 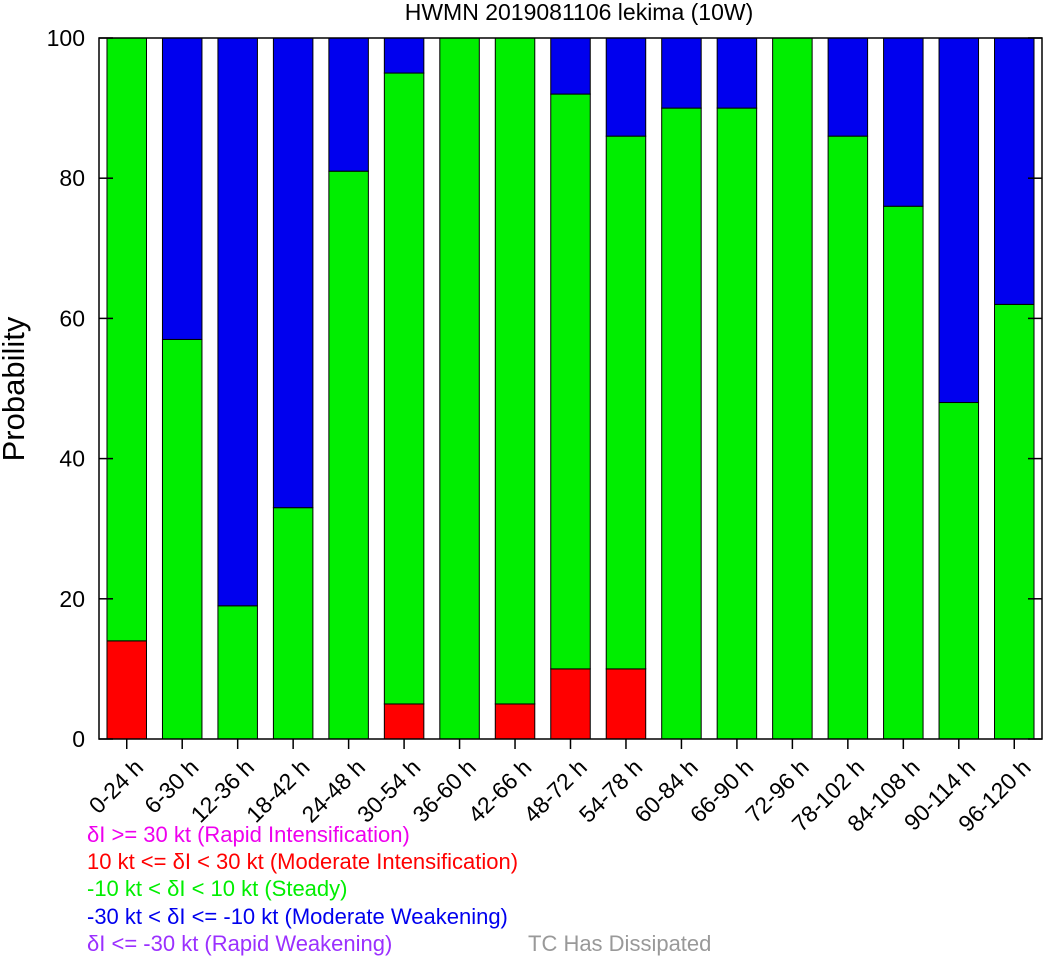 What do you see at coordinates (72, 599) in the screenshot?
I see `y-tick-label-20: 20` at bounding box center [72, 599].